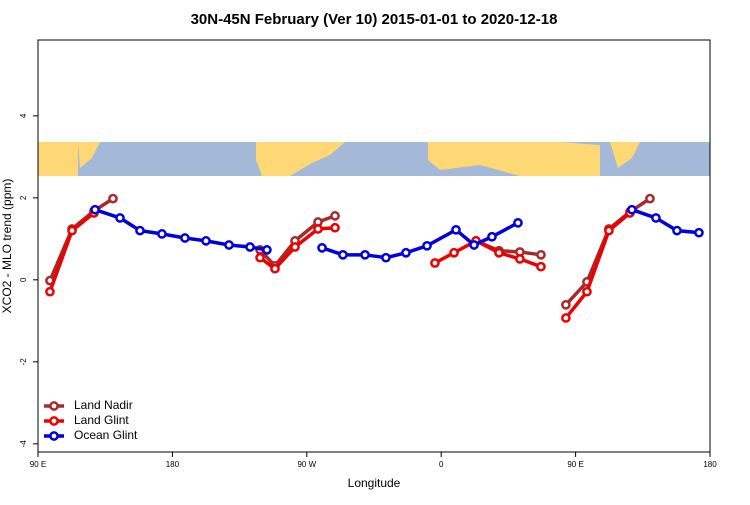  Describe the element at coordinates (23, 362) in the screenshot. I see `y-tick-label: -2` at that location.